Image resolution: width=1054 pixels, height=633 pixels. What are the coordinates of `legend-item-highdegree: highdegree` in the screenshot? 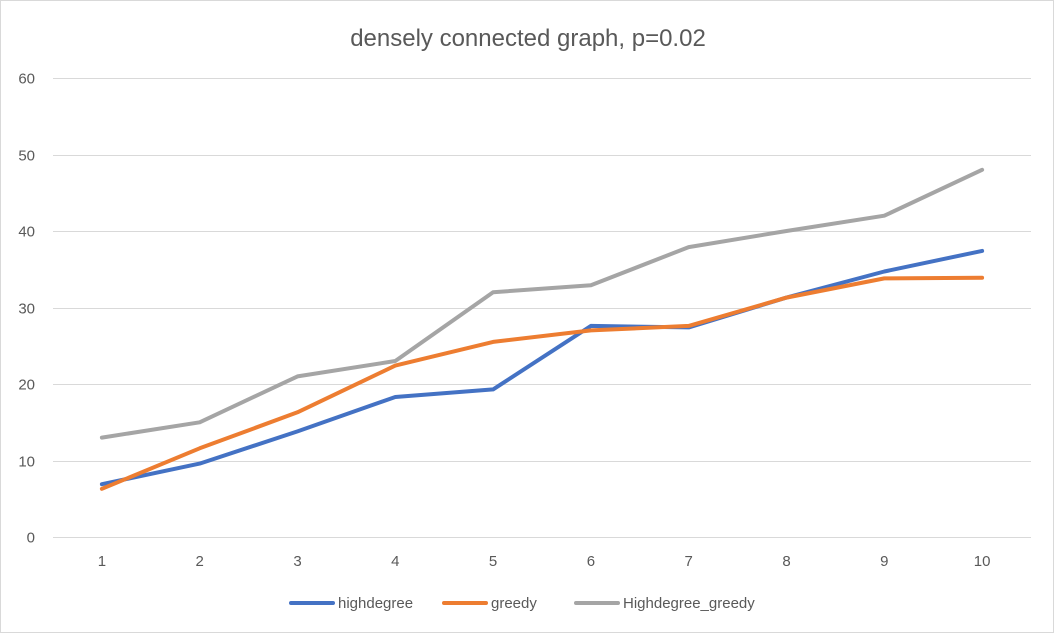 It's located at (351, 603).